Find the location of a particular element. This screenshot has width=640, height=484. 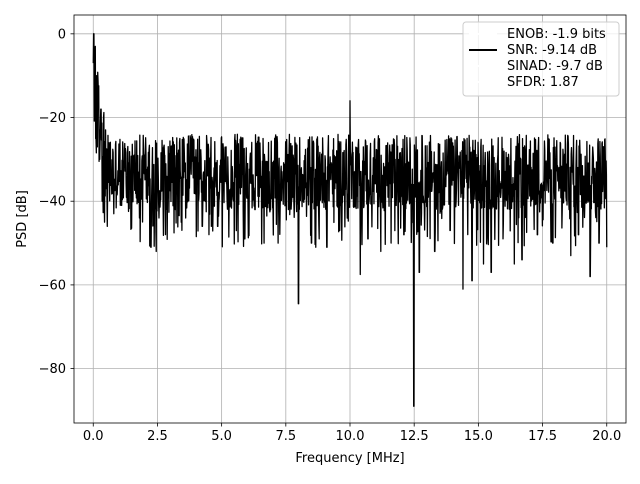

y-tick-label: −80 is located at coordinates (52, 369).